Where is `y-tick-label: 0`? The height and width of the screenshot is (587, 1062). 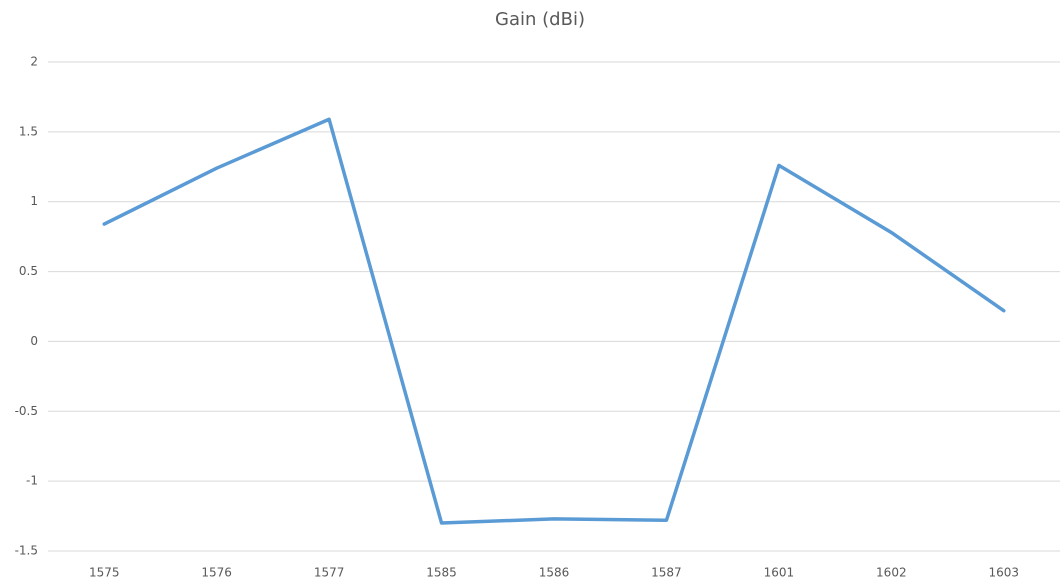
y-tick-label: 0 is located at coordinates (34, 341).